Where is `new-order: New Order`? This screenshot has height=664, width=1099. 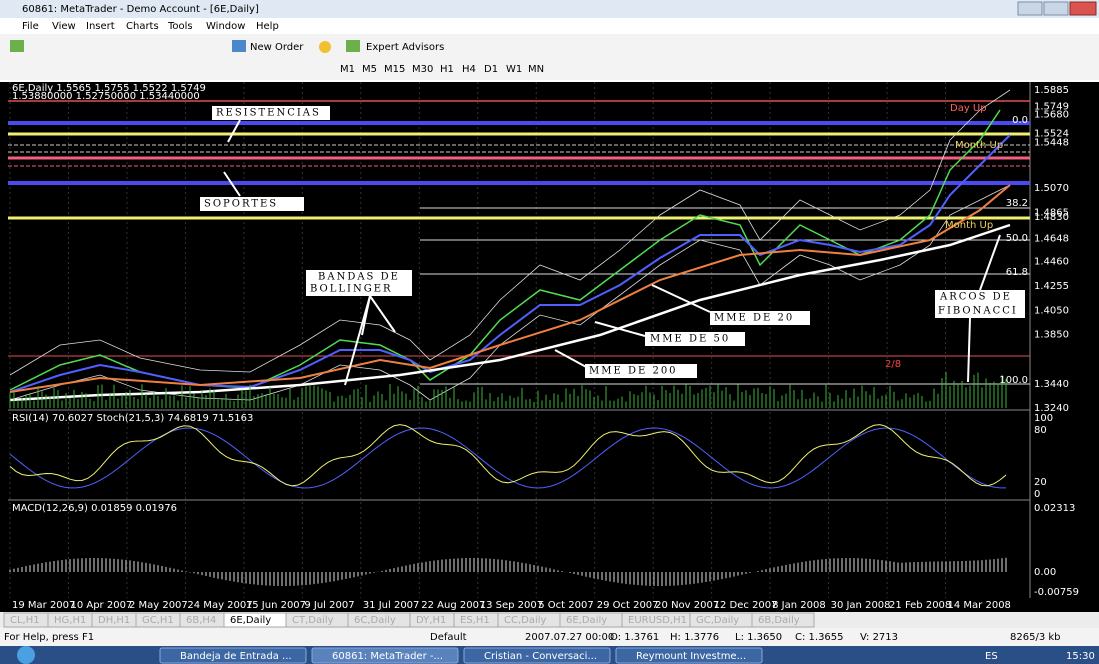
new-order: New Order is located at coordinates (277, 47).